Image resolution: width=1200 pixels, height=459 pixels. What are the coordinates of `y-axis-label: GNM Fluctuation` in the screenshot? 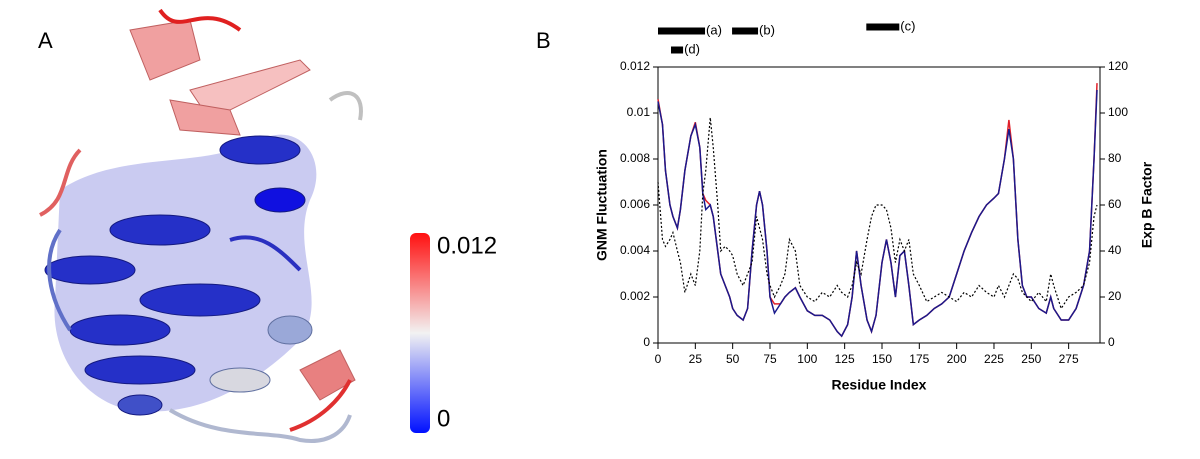 It's located at (602, 205).